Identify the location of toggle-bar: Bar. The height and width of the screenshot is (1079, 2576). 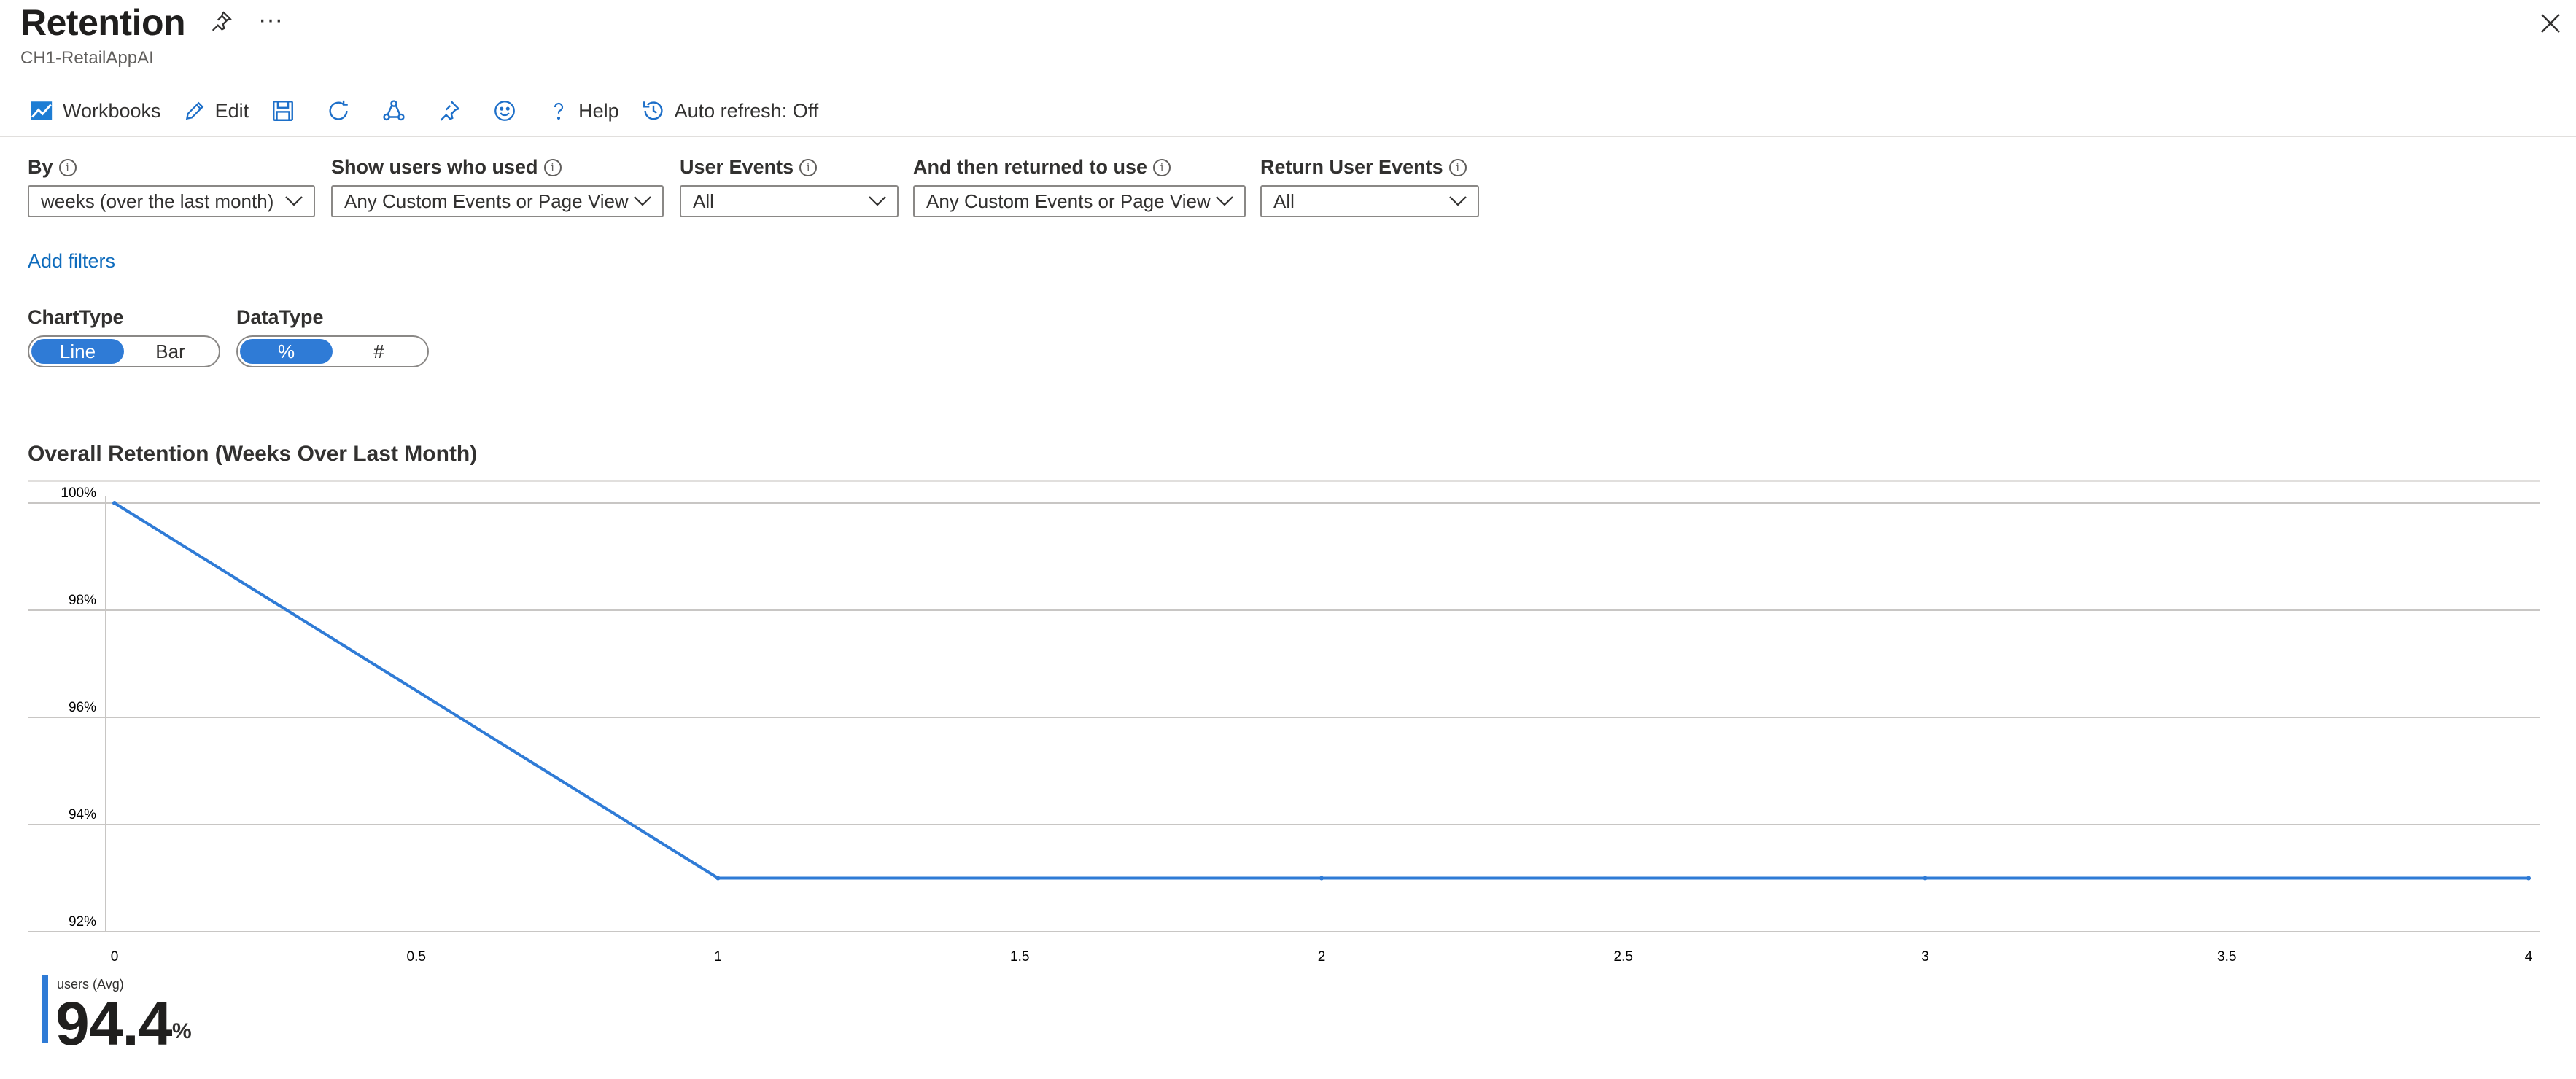
(170, 351).